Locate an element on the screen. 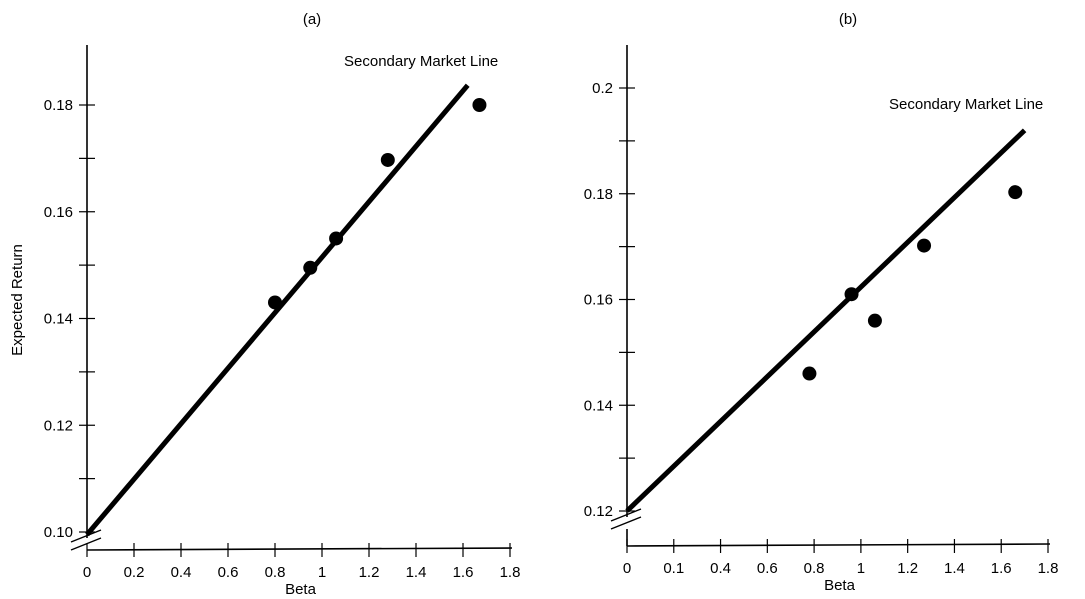  y-tick-label: 0.10 is located at coordinates (58, 532).